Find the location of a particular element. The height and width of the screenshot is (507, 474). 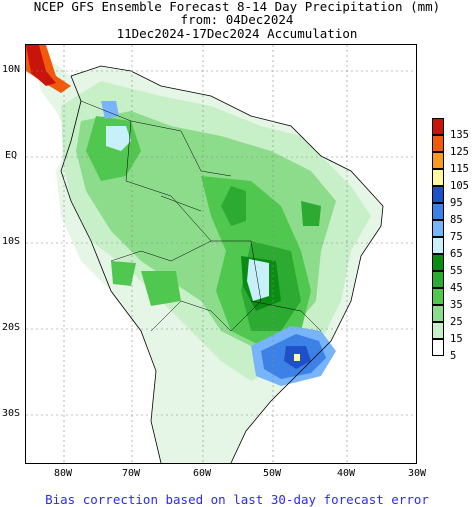

legend-item: 25 is located at coordinates (453, 316).